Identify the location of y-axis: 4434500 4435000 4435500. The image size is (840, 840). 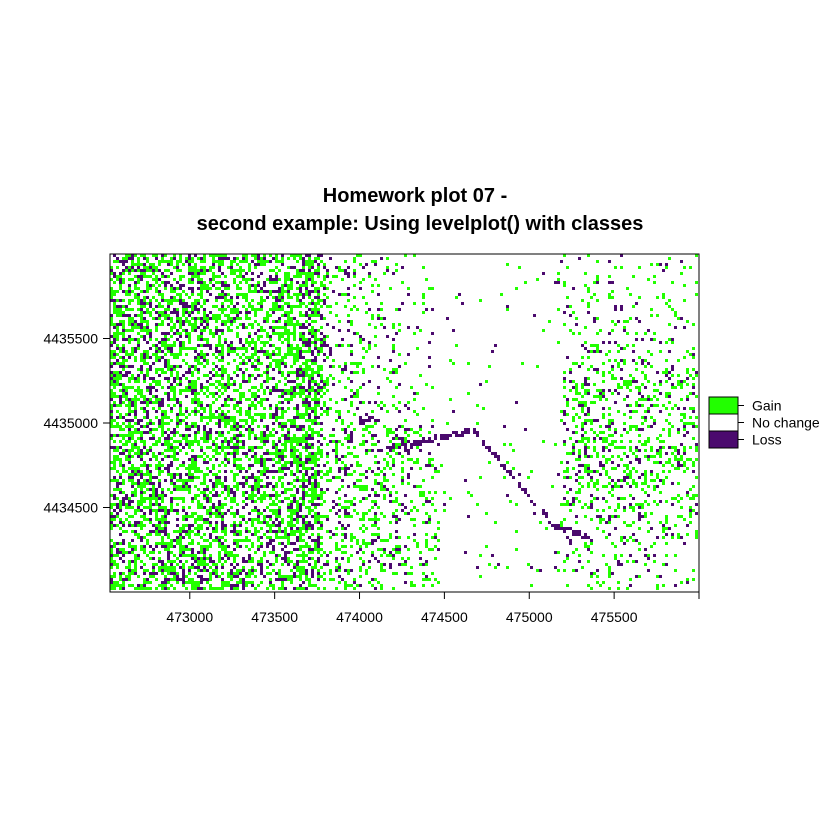
(76, 423).